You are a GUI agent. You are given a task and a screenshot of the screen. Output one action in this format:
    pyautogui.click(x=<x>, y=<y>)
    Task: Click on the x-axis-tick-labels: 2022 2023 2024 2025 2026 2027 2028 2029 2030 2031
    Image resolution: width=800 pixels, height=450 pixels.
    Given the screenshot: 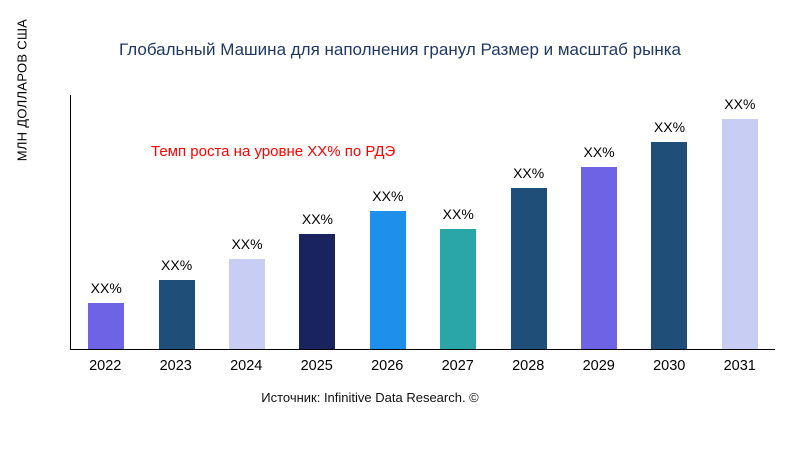 What is the action you would take?
    pyautogui.click(x=422, y=363)
    